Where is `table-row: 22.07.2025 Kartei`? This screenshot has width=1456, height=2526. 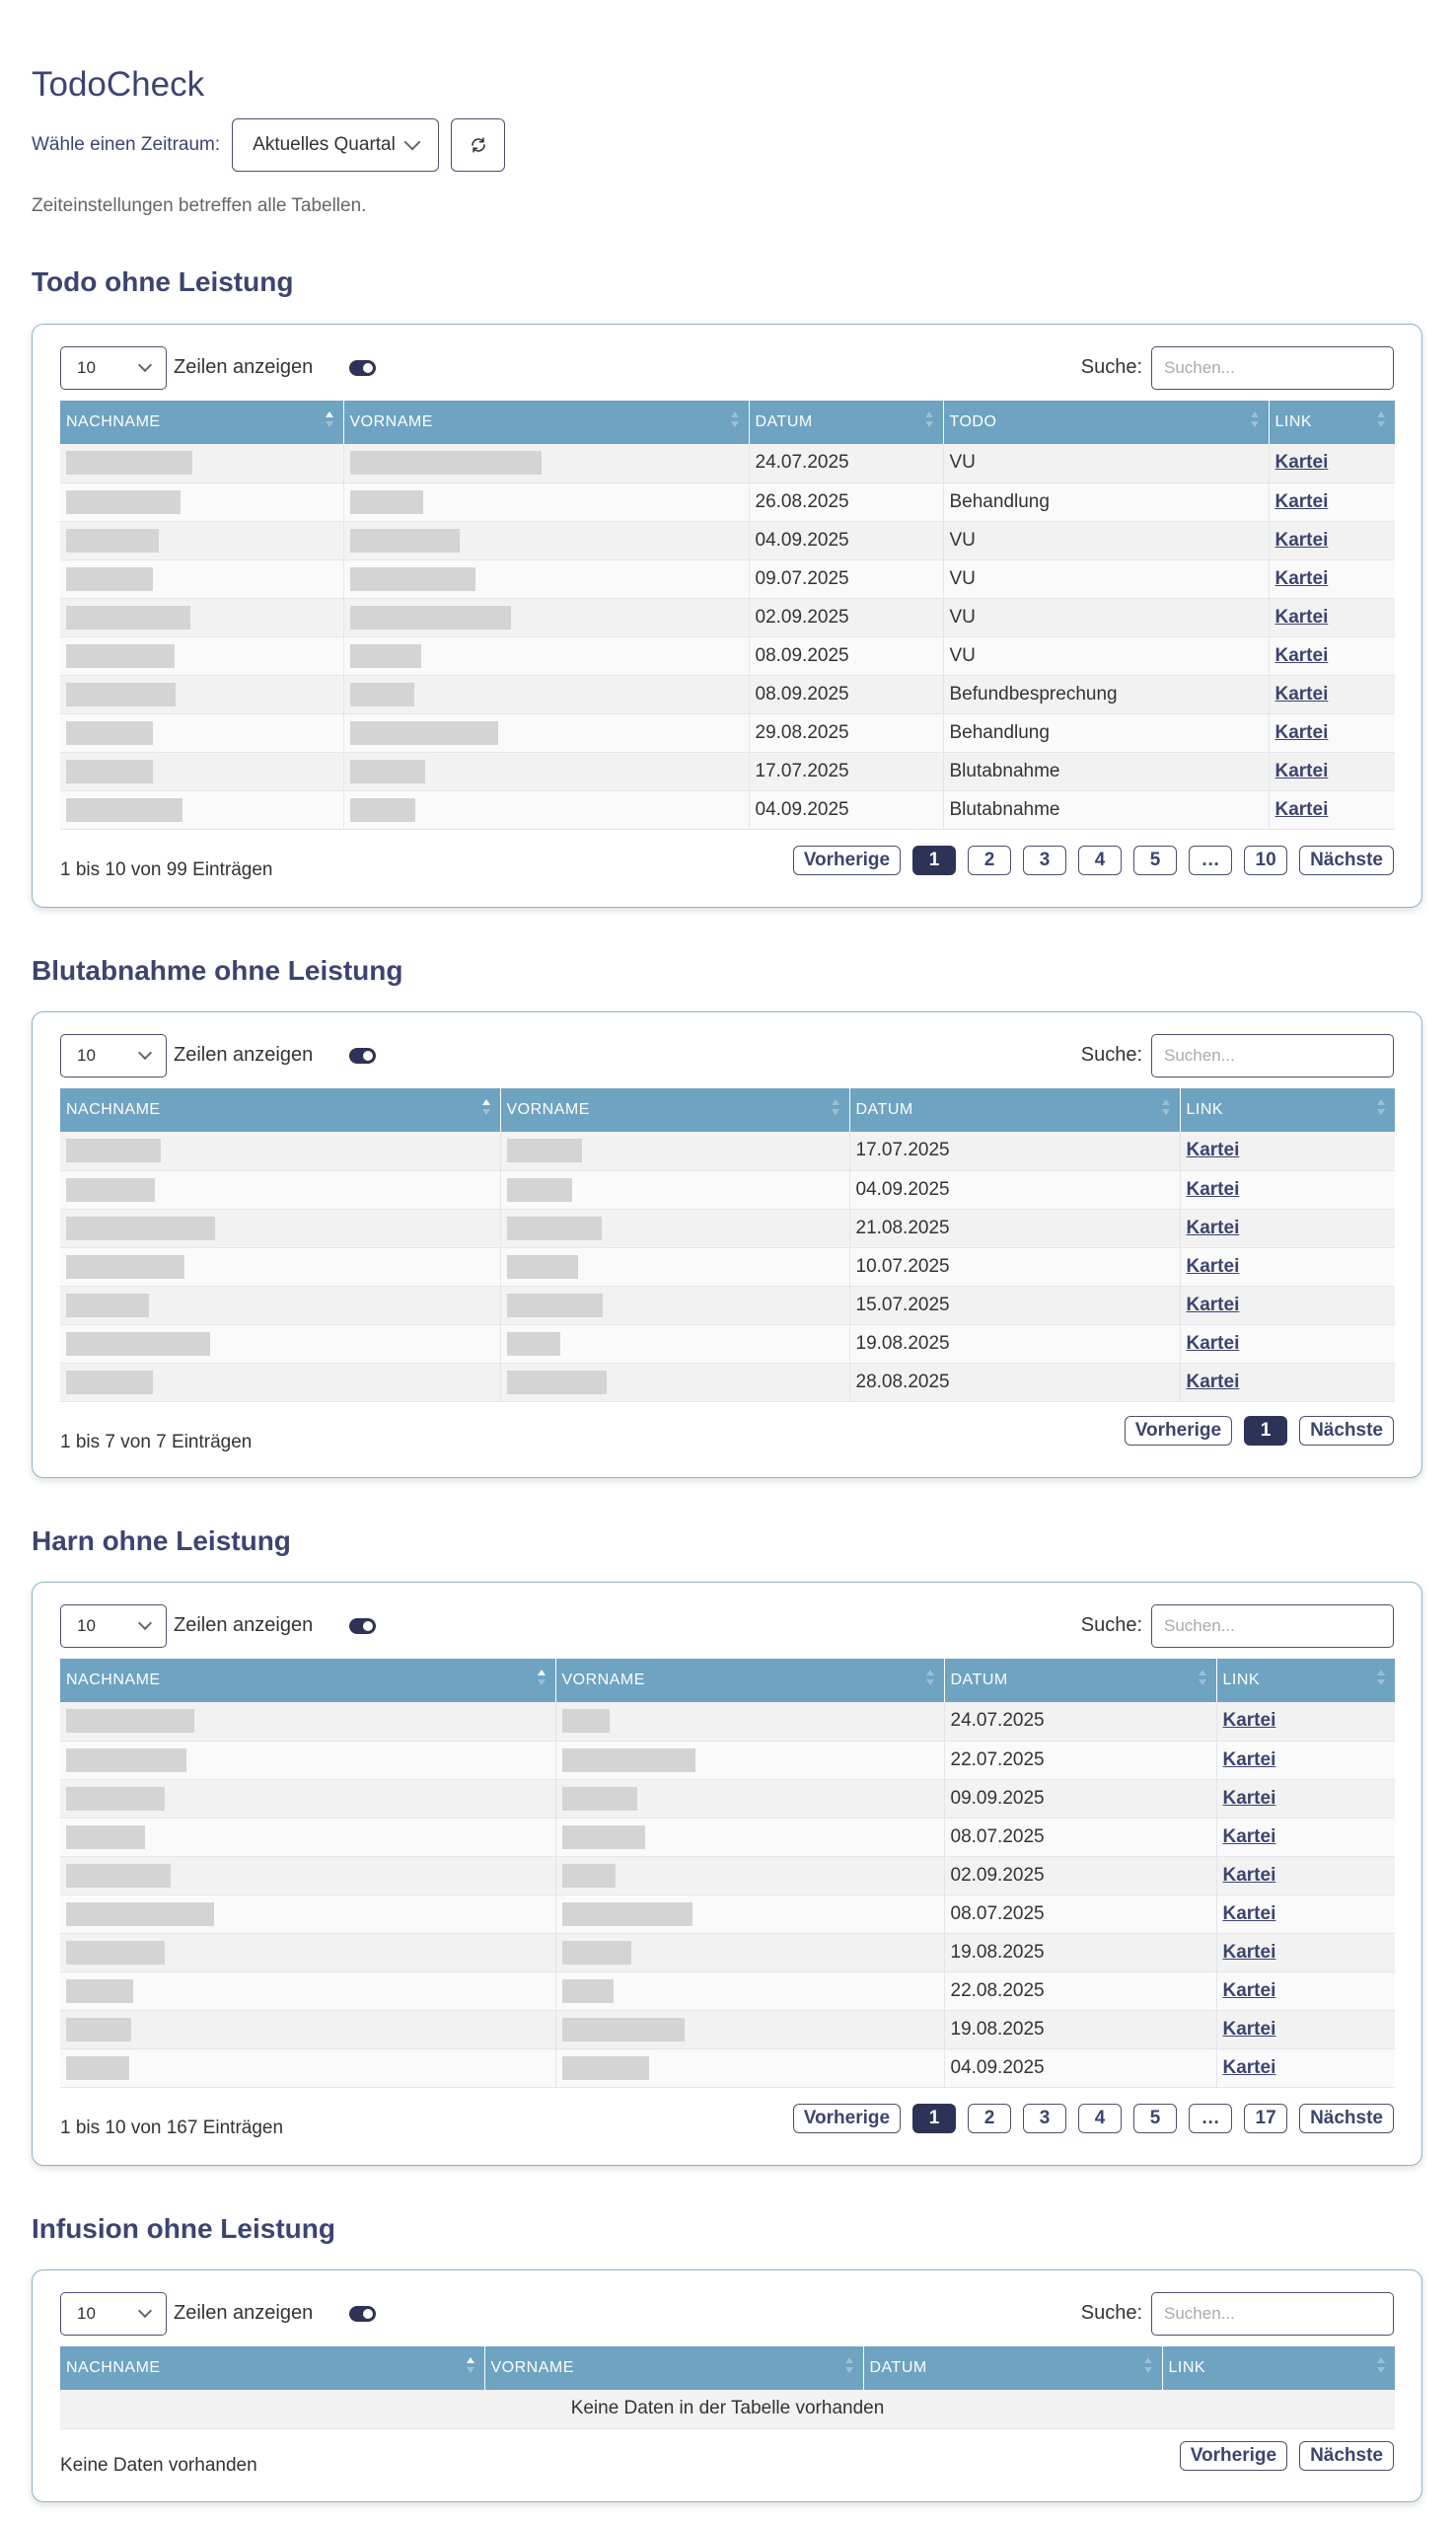 table-row: 22.07.2025 Kartei is located at coordinates (727, 1760).